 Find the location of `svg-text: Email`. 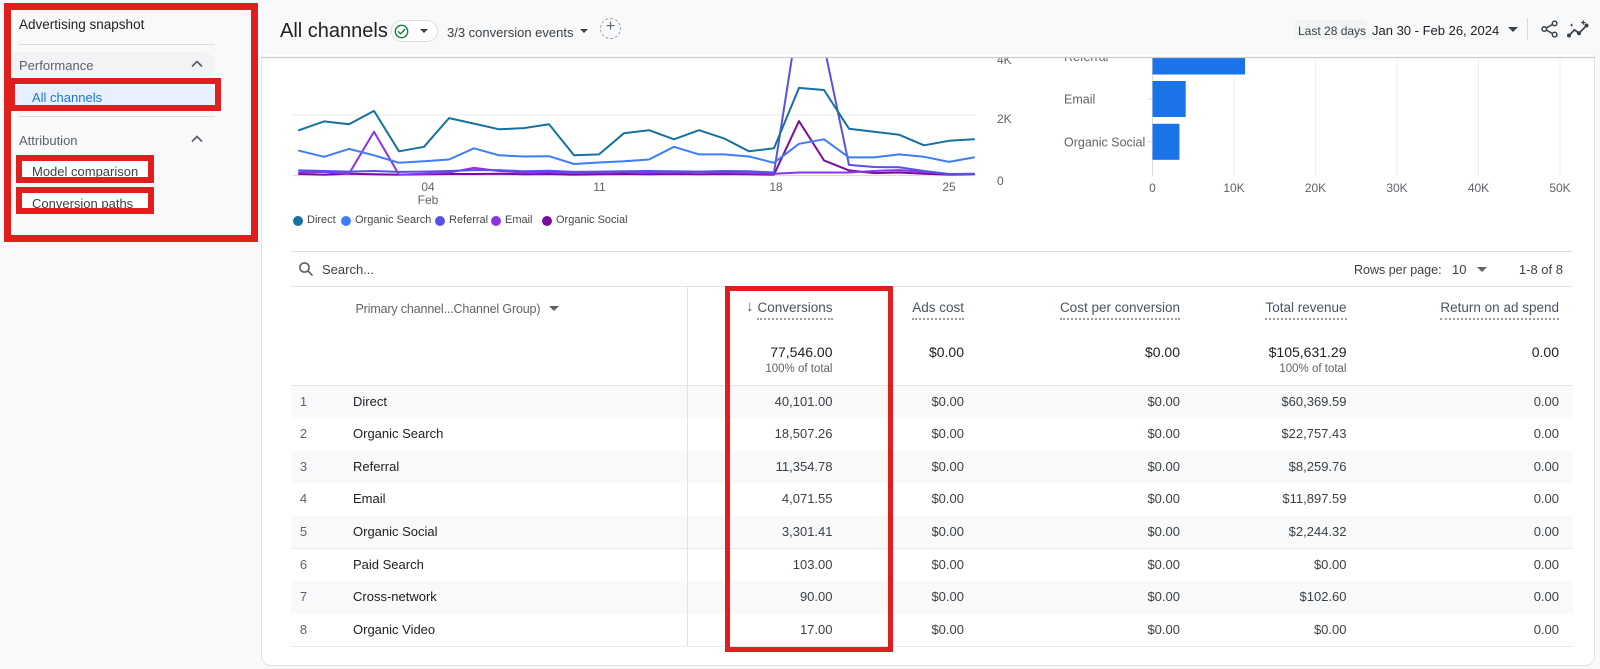

svg-text: Email is located at coordinates (1079, 100).